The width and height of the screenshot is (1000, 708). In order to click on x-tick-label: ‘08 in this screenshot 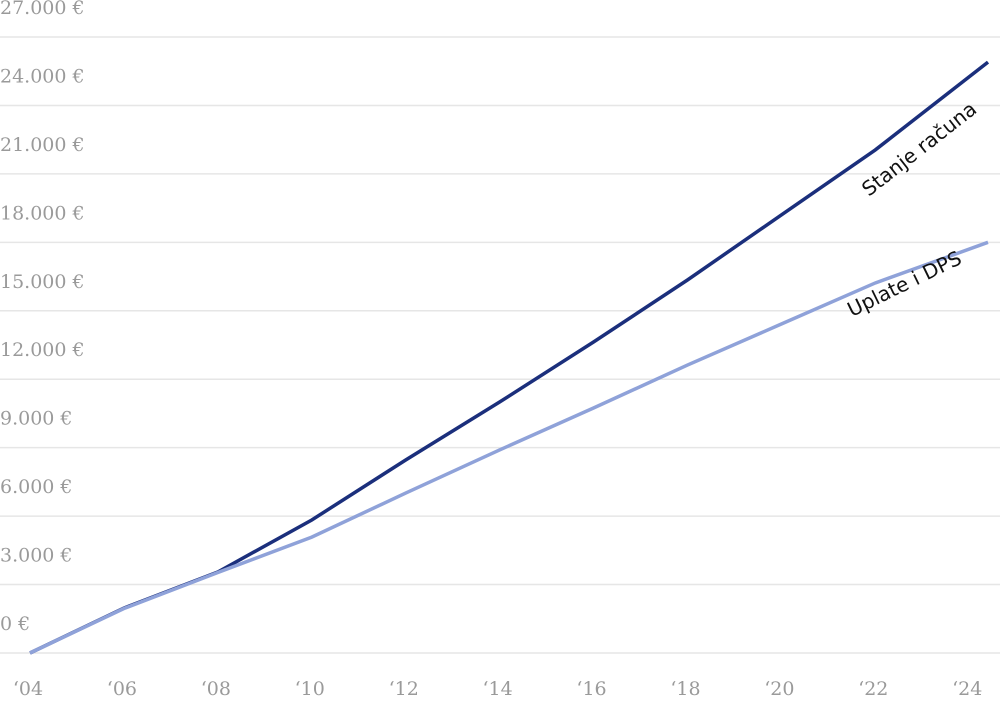, I will do `click(216, 689)`.